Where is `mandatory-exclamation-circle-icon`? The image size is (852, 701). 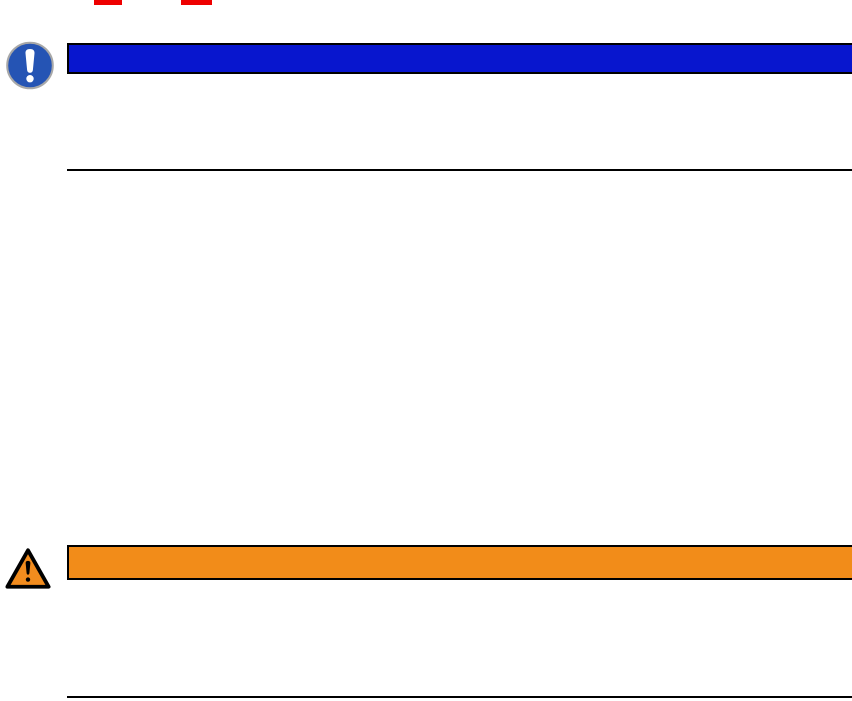 mandatory-exclamation-circle-icon is located at coordinates (30, 65).